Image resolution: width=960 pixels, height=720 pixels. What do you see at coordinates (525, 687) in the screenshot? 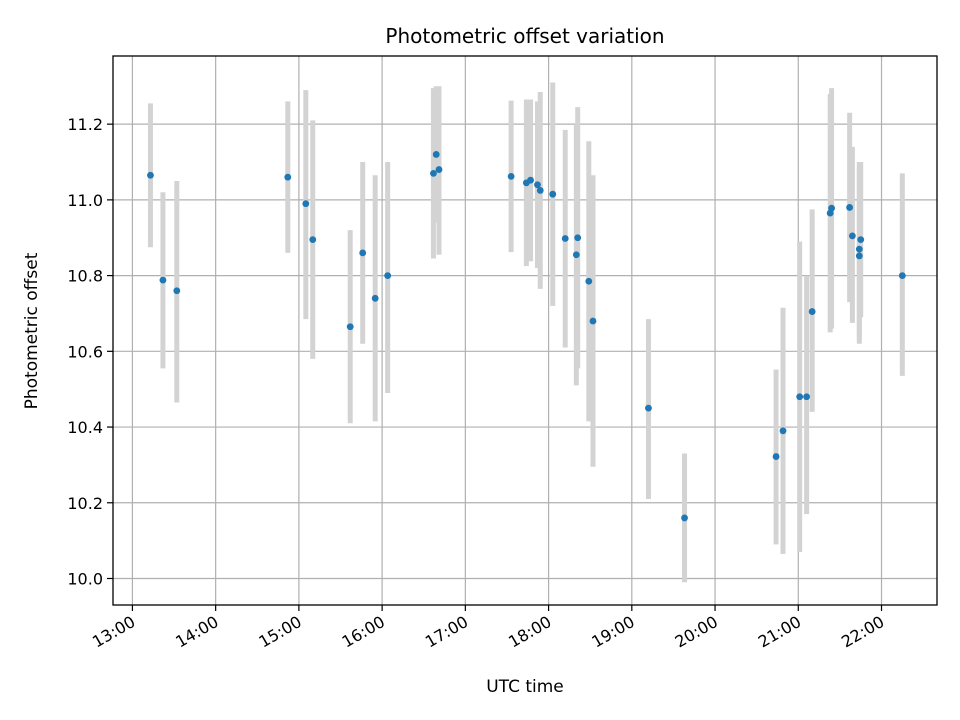
I see `x-axis-label: UTC time` at bounding box center [525, 687].